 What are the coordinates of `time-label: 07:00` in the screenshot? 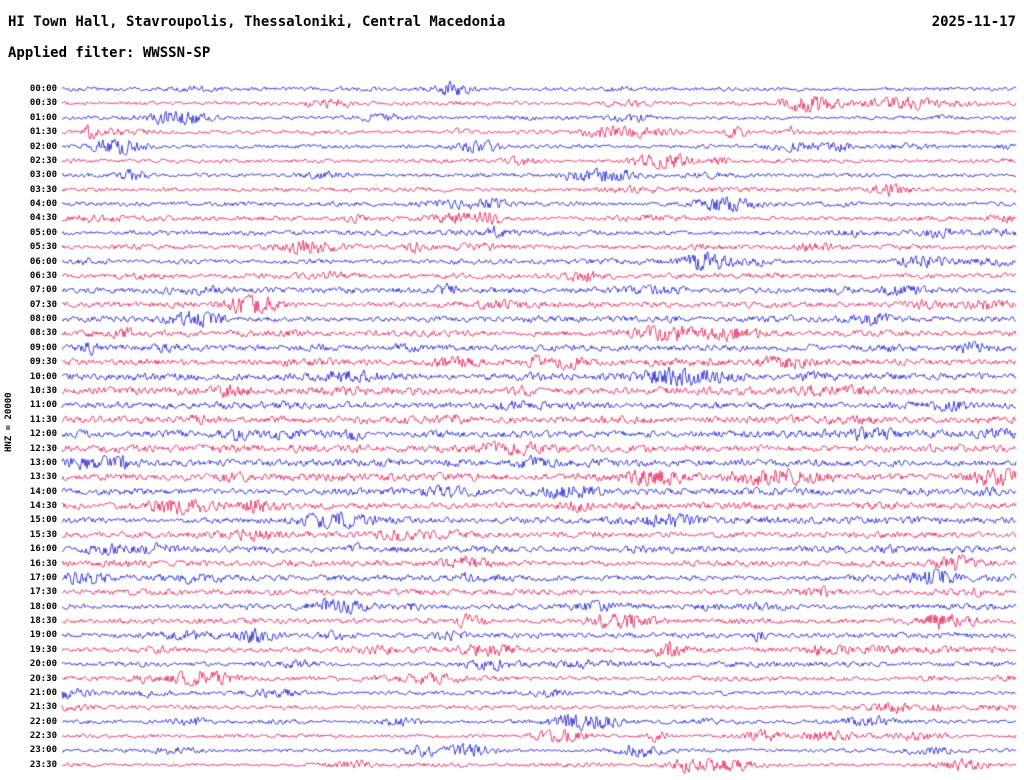 It's located at (43, 290).